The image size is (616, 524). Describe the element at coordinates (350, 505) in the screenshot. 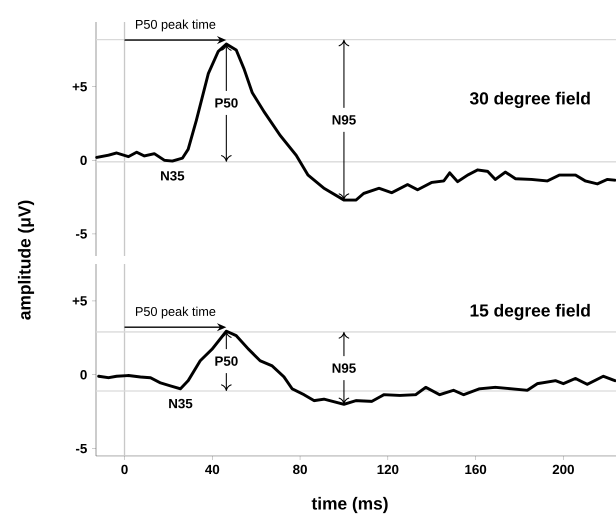

I see `x-axis-title: time (ms)` at that location.